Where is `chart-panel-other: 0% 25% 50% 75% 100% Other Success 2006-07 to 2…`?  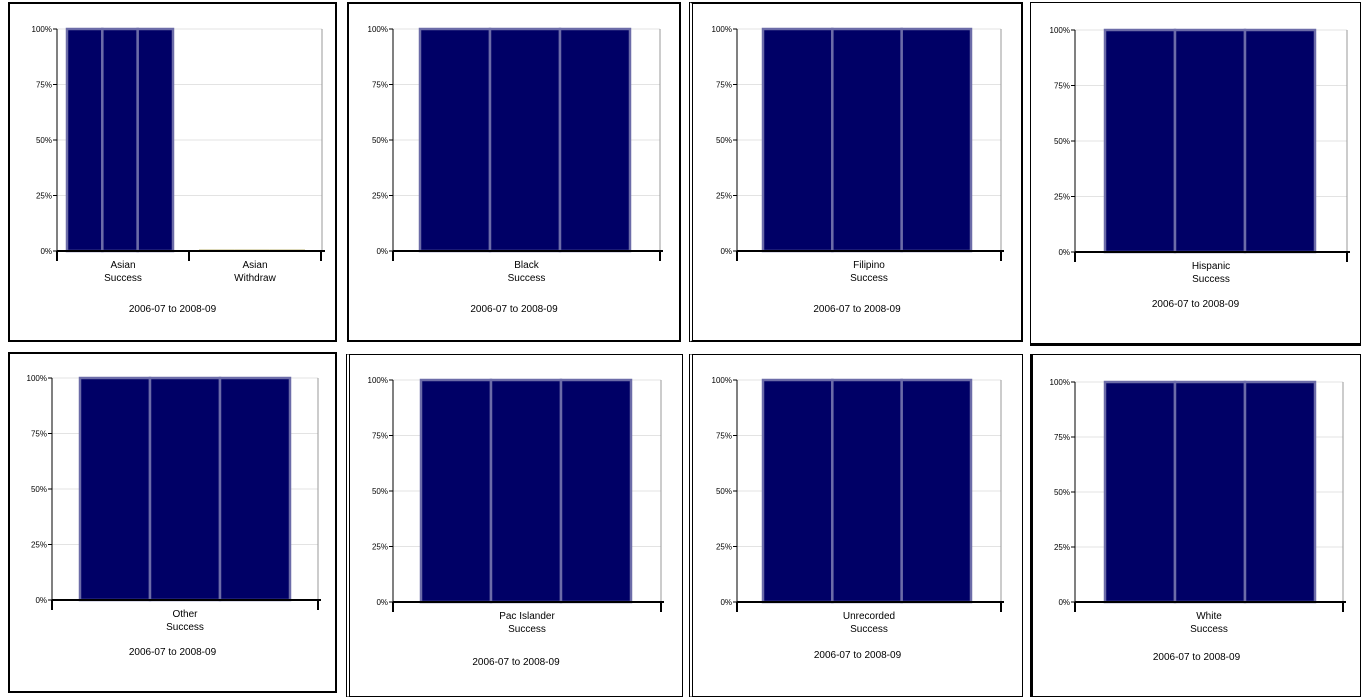 chart-panel-other: 0% 25% 50% 75% 100% Other Success 2006-07 to 2… is located at coordinates (172, 522).